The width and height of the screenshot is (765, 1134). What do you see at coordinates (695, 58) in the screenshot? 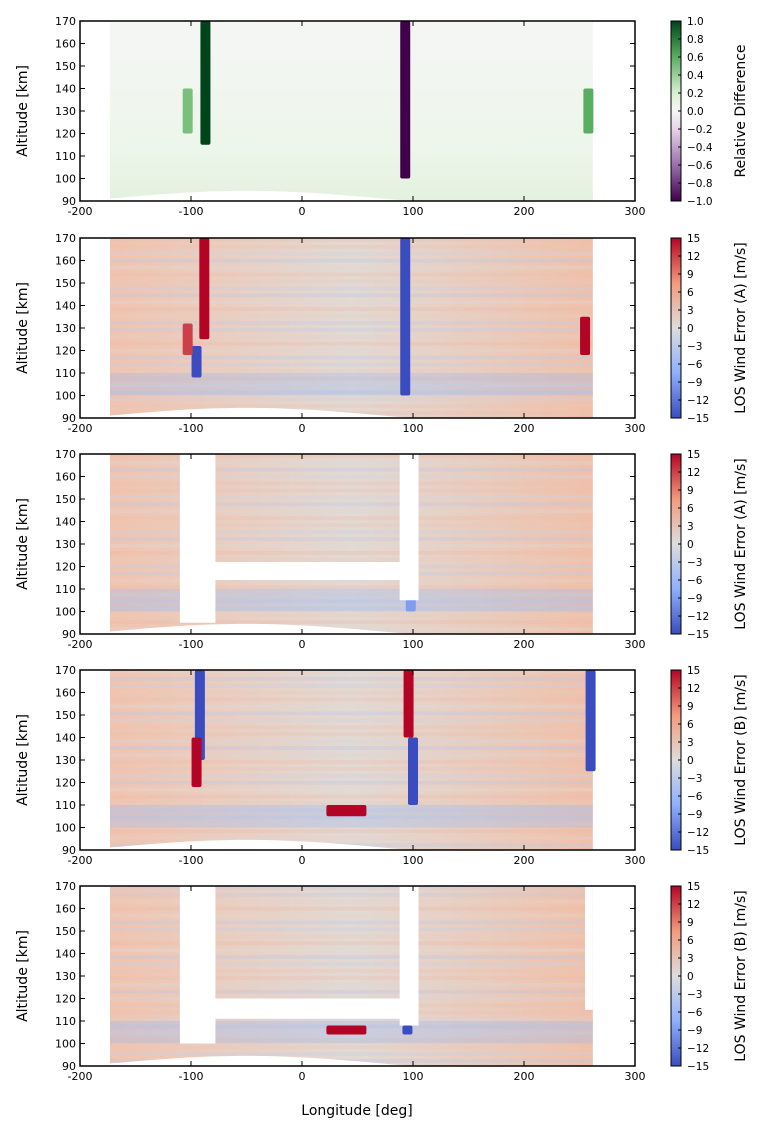
I see `colorbar-tick-label: 0.6` at bounding box center [695, 58].